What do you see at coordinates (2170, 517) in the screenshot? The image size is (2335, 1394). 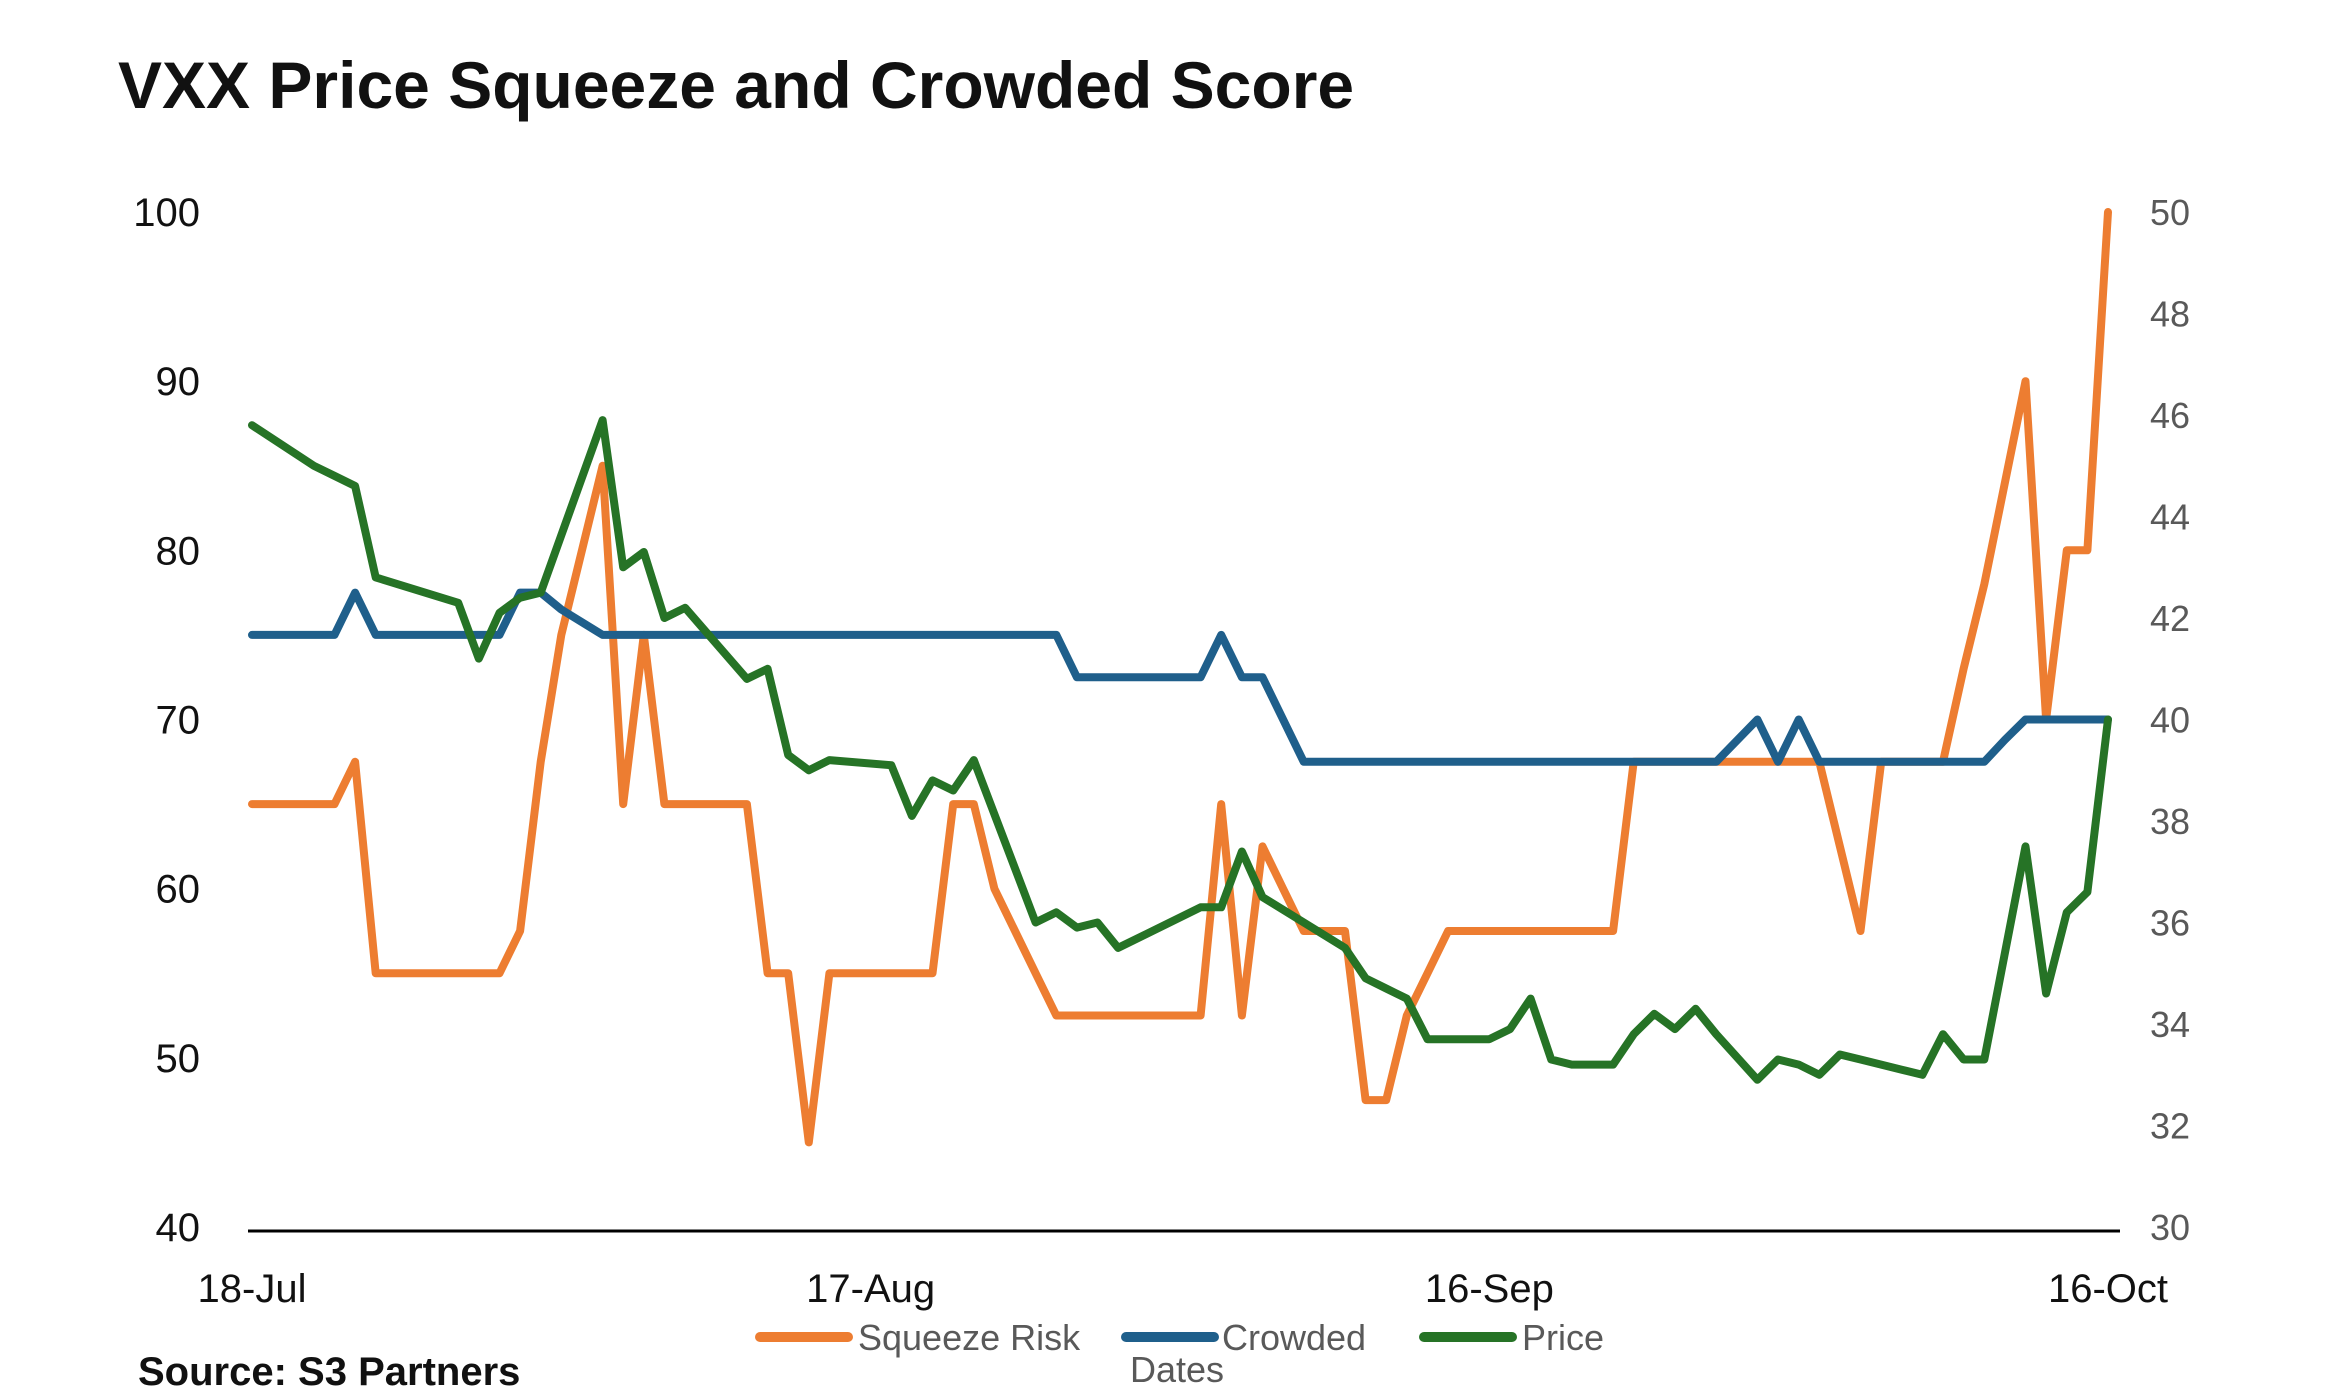 I see `right-tick-label: 44` at bounding box center [2170, 517].